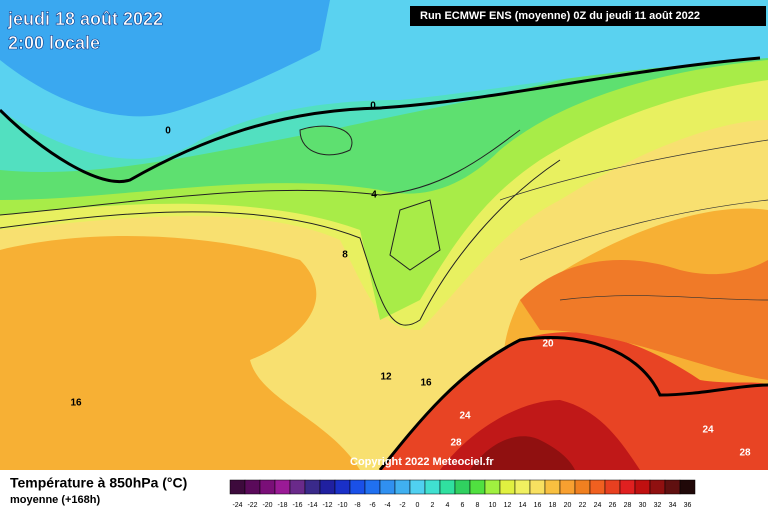 The image size is (768, 517). I want to click on legend-title: Température à 850hPa (°C), so click(98, 483).